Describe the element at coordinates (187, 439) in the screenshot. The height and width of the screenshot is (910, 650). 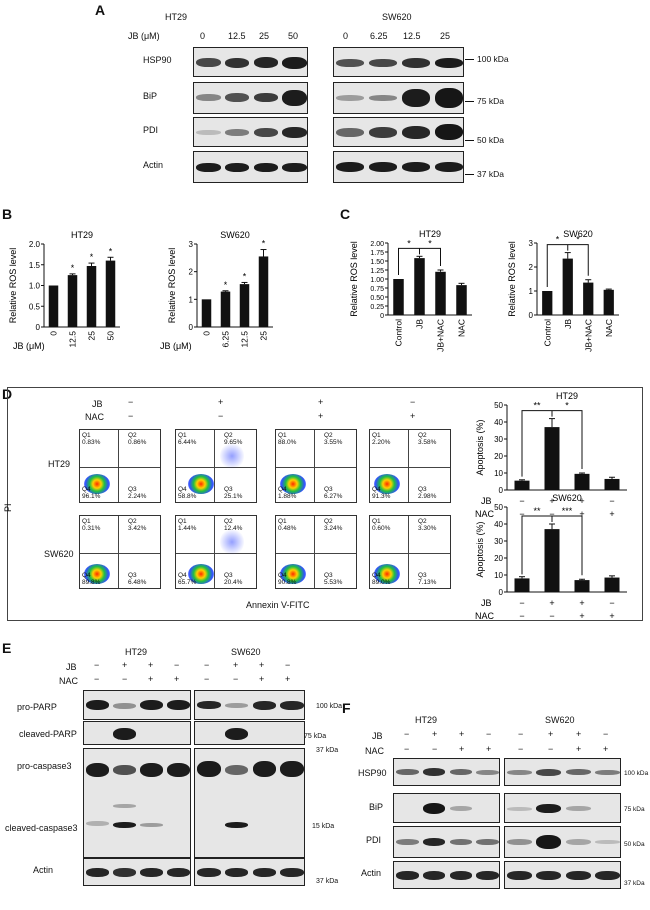
I see `quadrant-value-q1: Q1 6.44%` at that location.